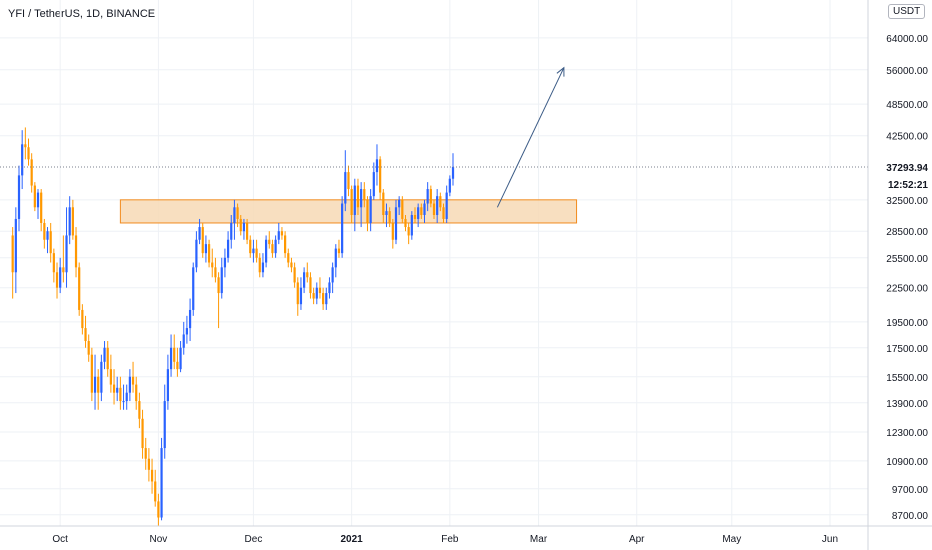 The width and height of the screenshot is (932, 550). I want to click on currency-badge: USDT, so click(907, 11).